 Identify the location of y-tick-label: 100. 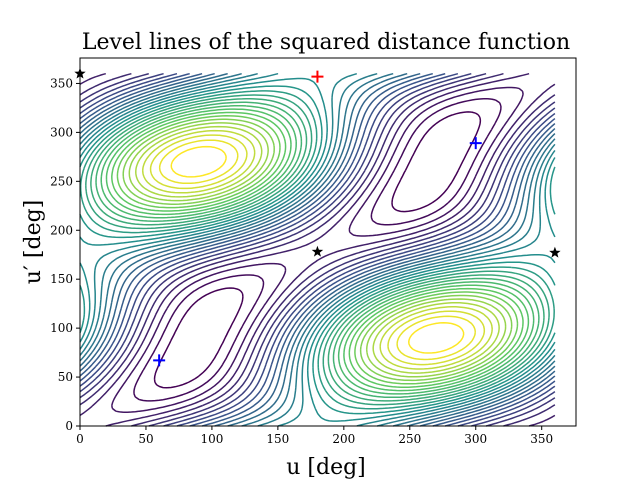
(61, 328).